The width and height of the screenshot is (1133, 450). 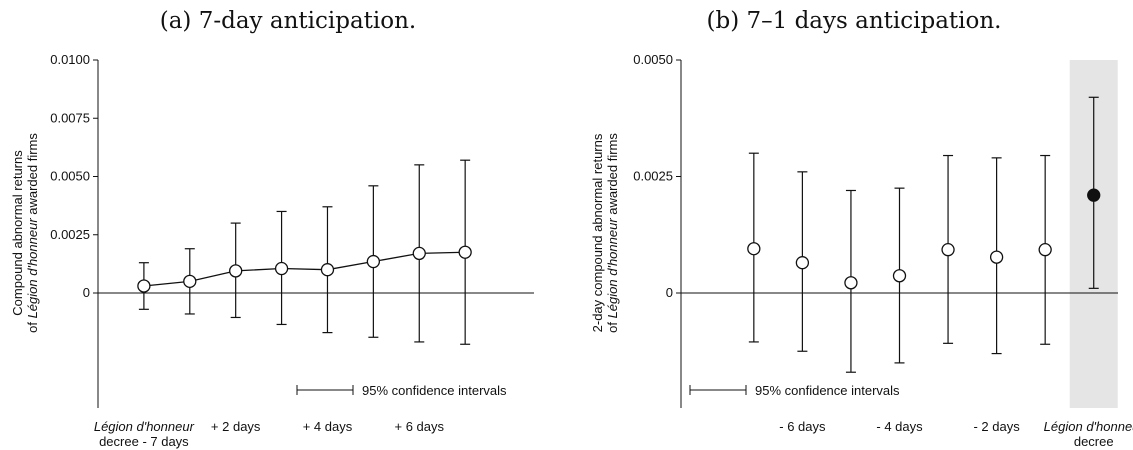 I want to click on panel-a-legend: 95% confidence intervals, so click(x=401, y=390).